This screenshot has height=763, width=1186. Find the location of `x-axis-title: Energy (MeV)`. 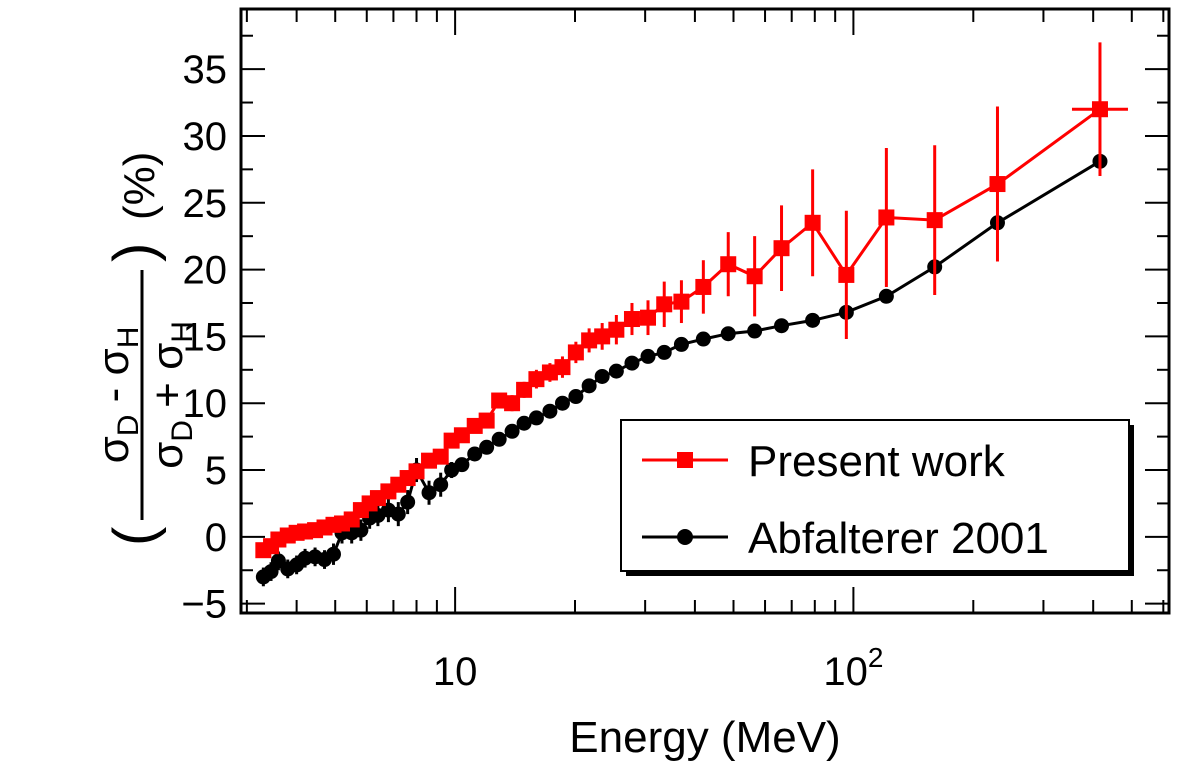

x-axis-title: Energy (MeV) is located at coordinates (704, 737).